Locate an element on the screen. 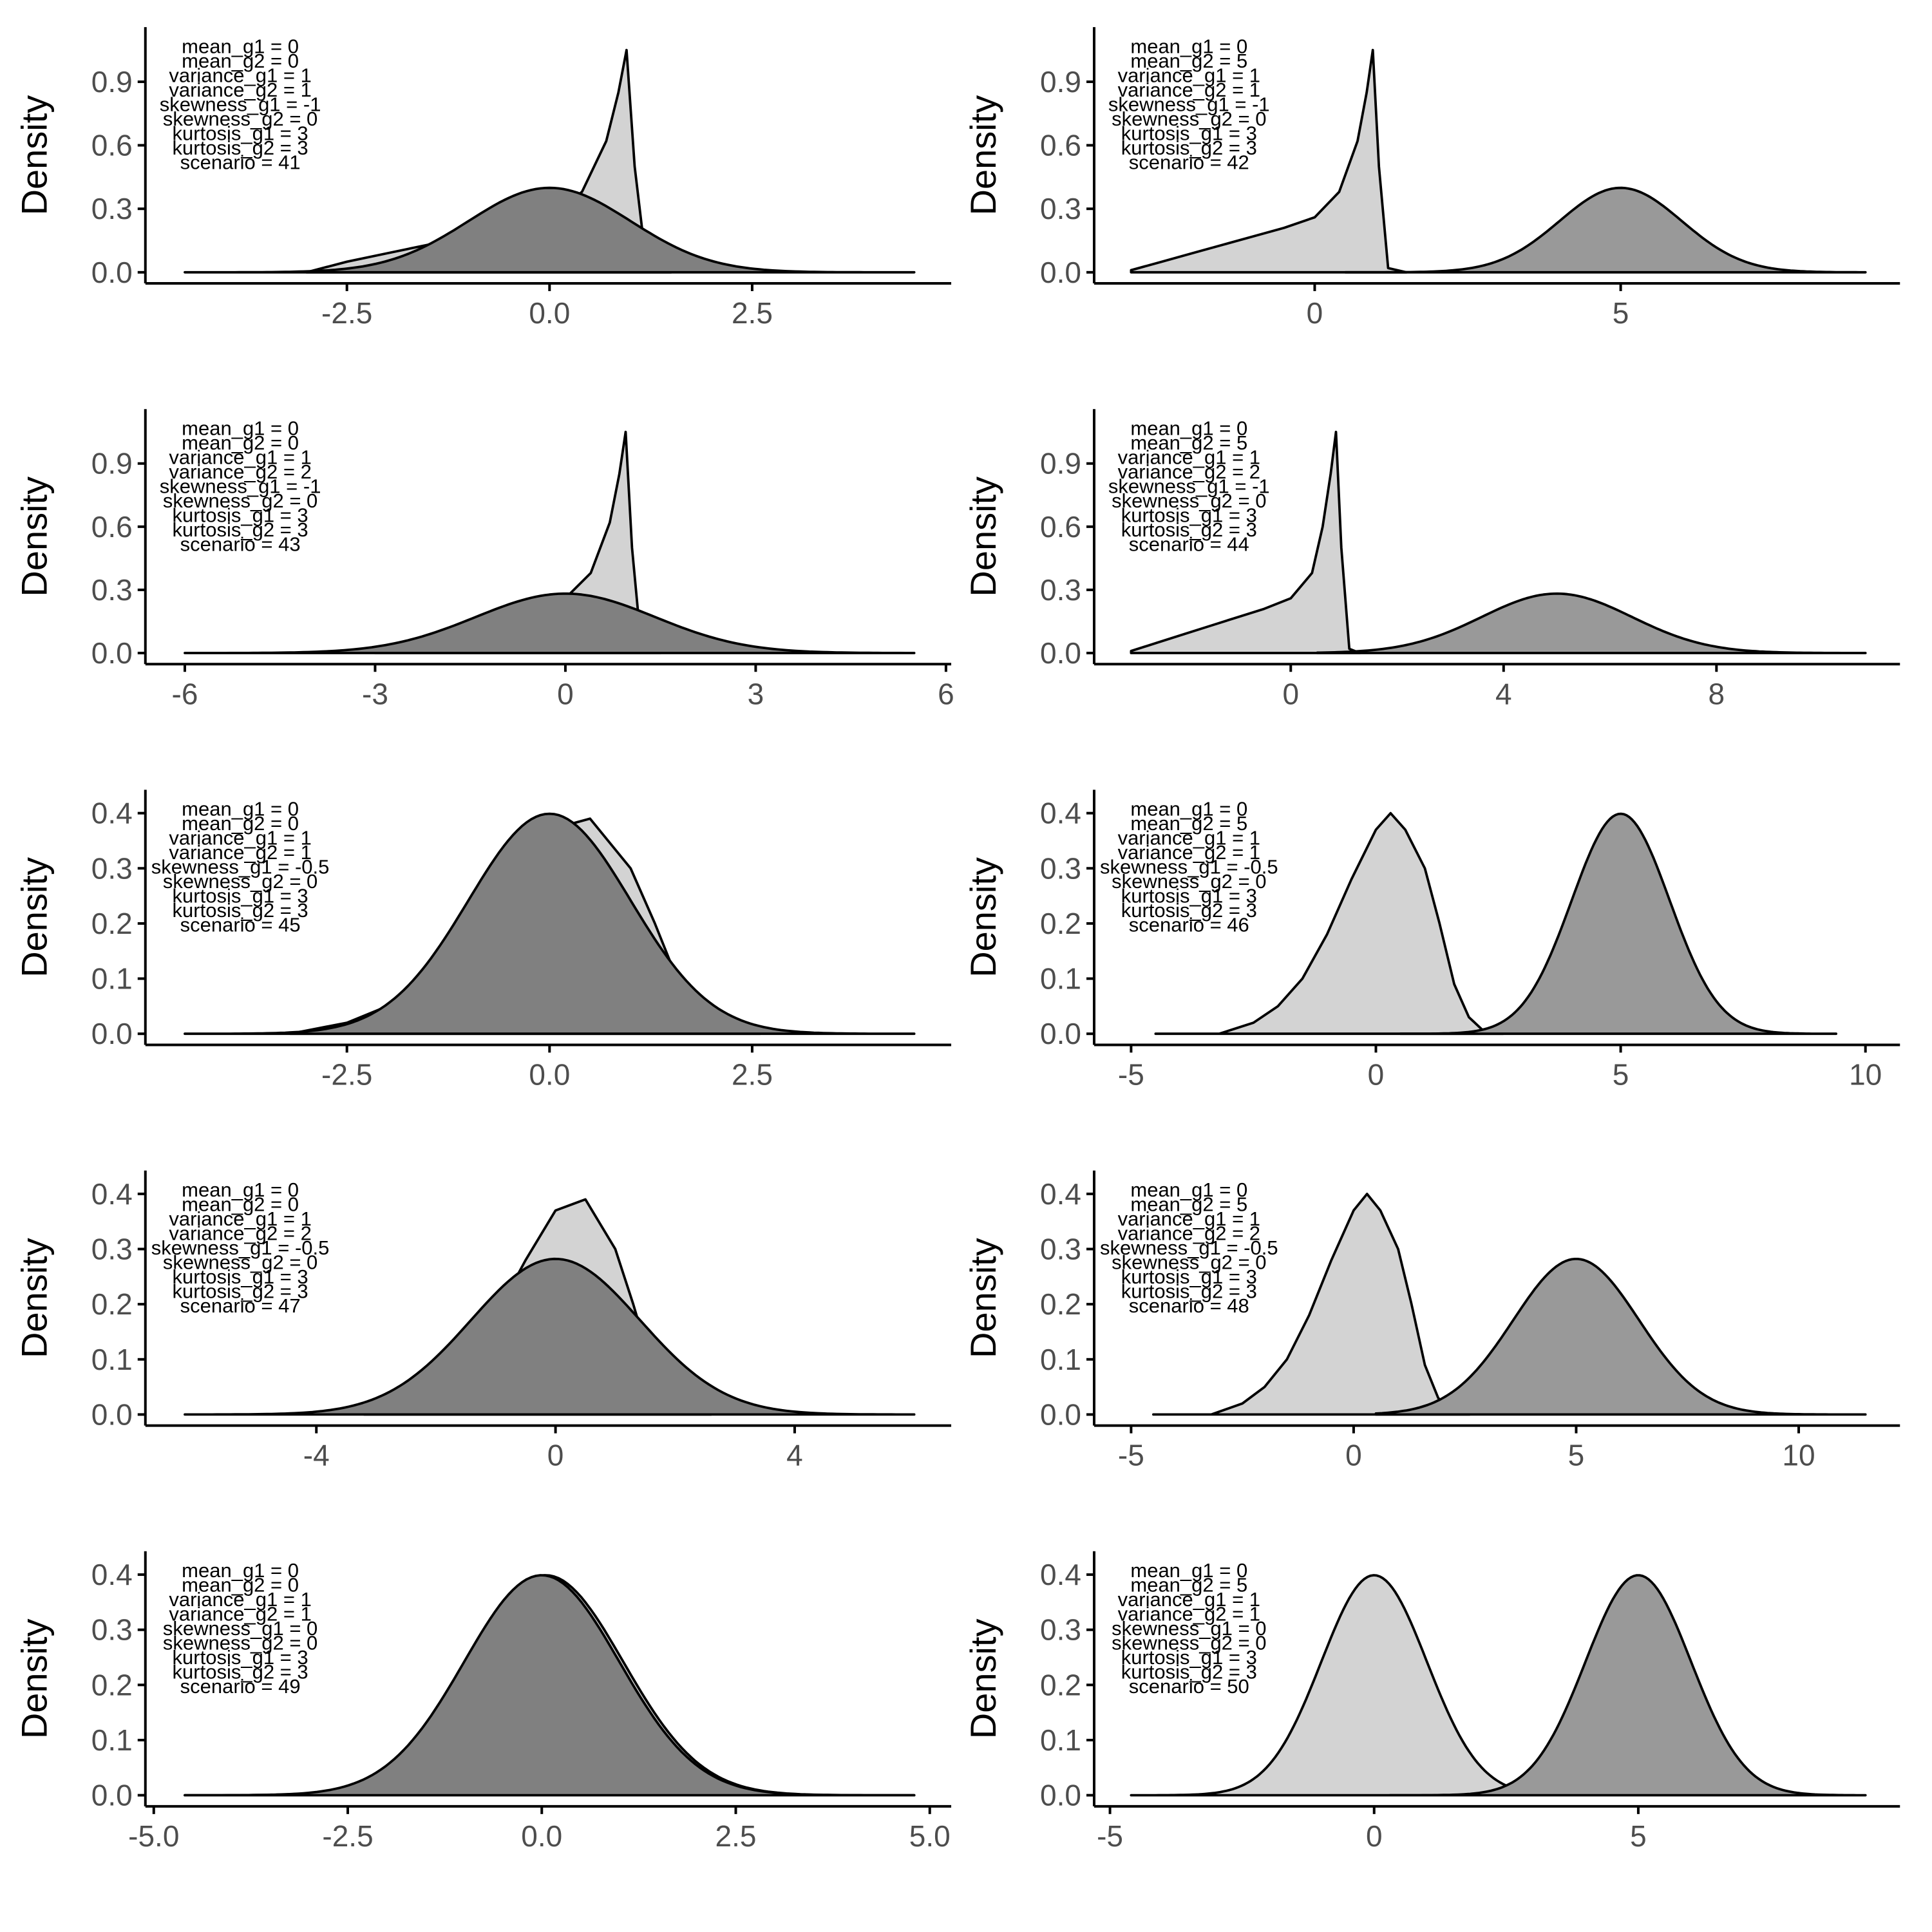  parameter-annotation-line: scenario = 46 is located at coordinates (1189, 925).